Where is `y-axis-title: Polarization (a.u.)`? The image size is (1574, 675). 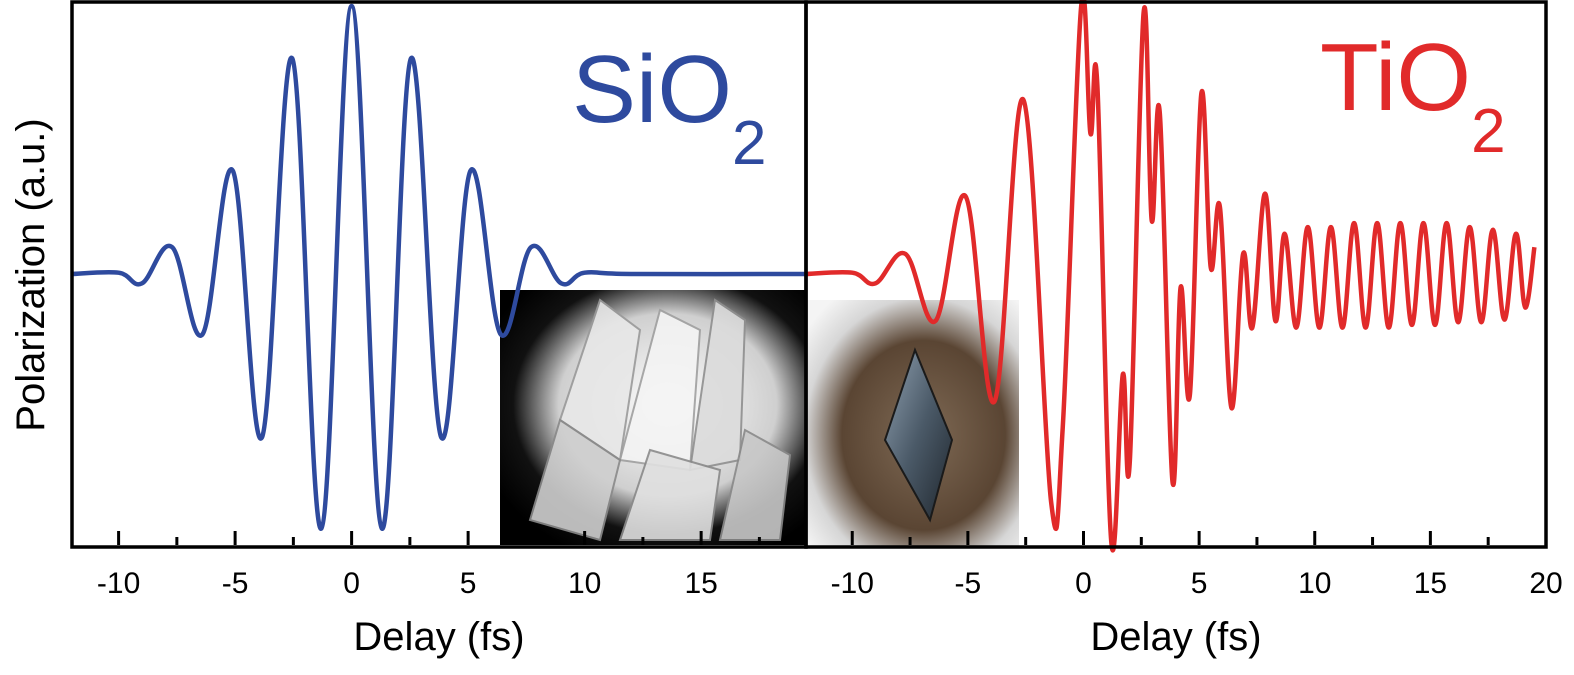
y-axis-title: Polarization (a.u.) is located at coordinates (31, 274).